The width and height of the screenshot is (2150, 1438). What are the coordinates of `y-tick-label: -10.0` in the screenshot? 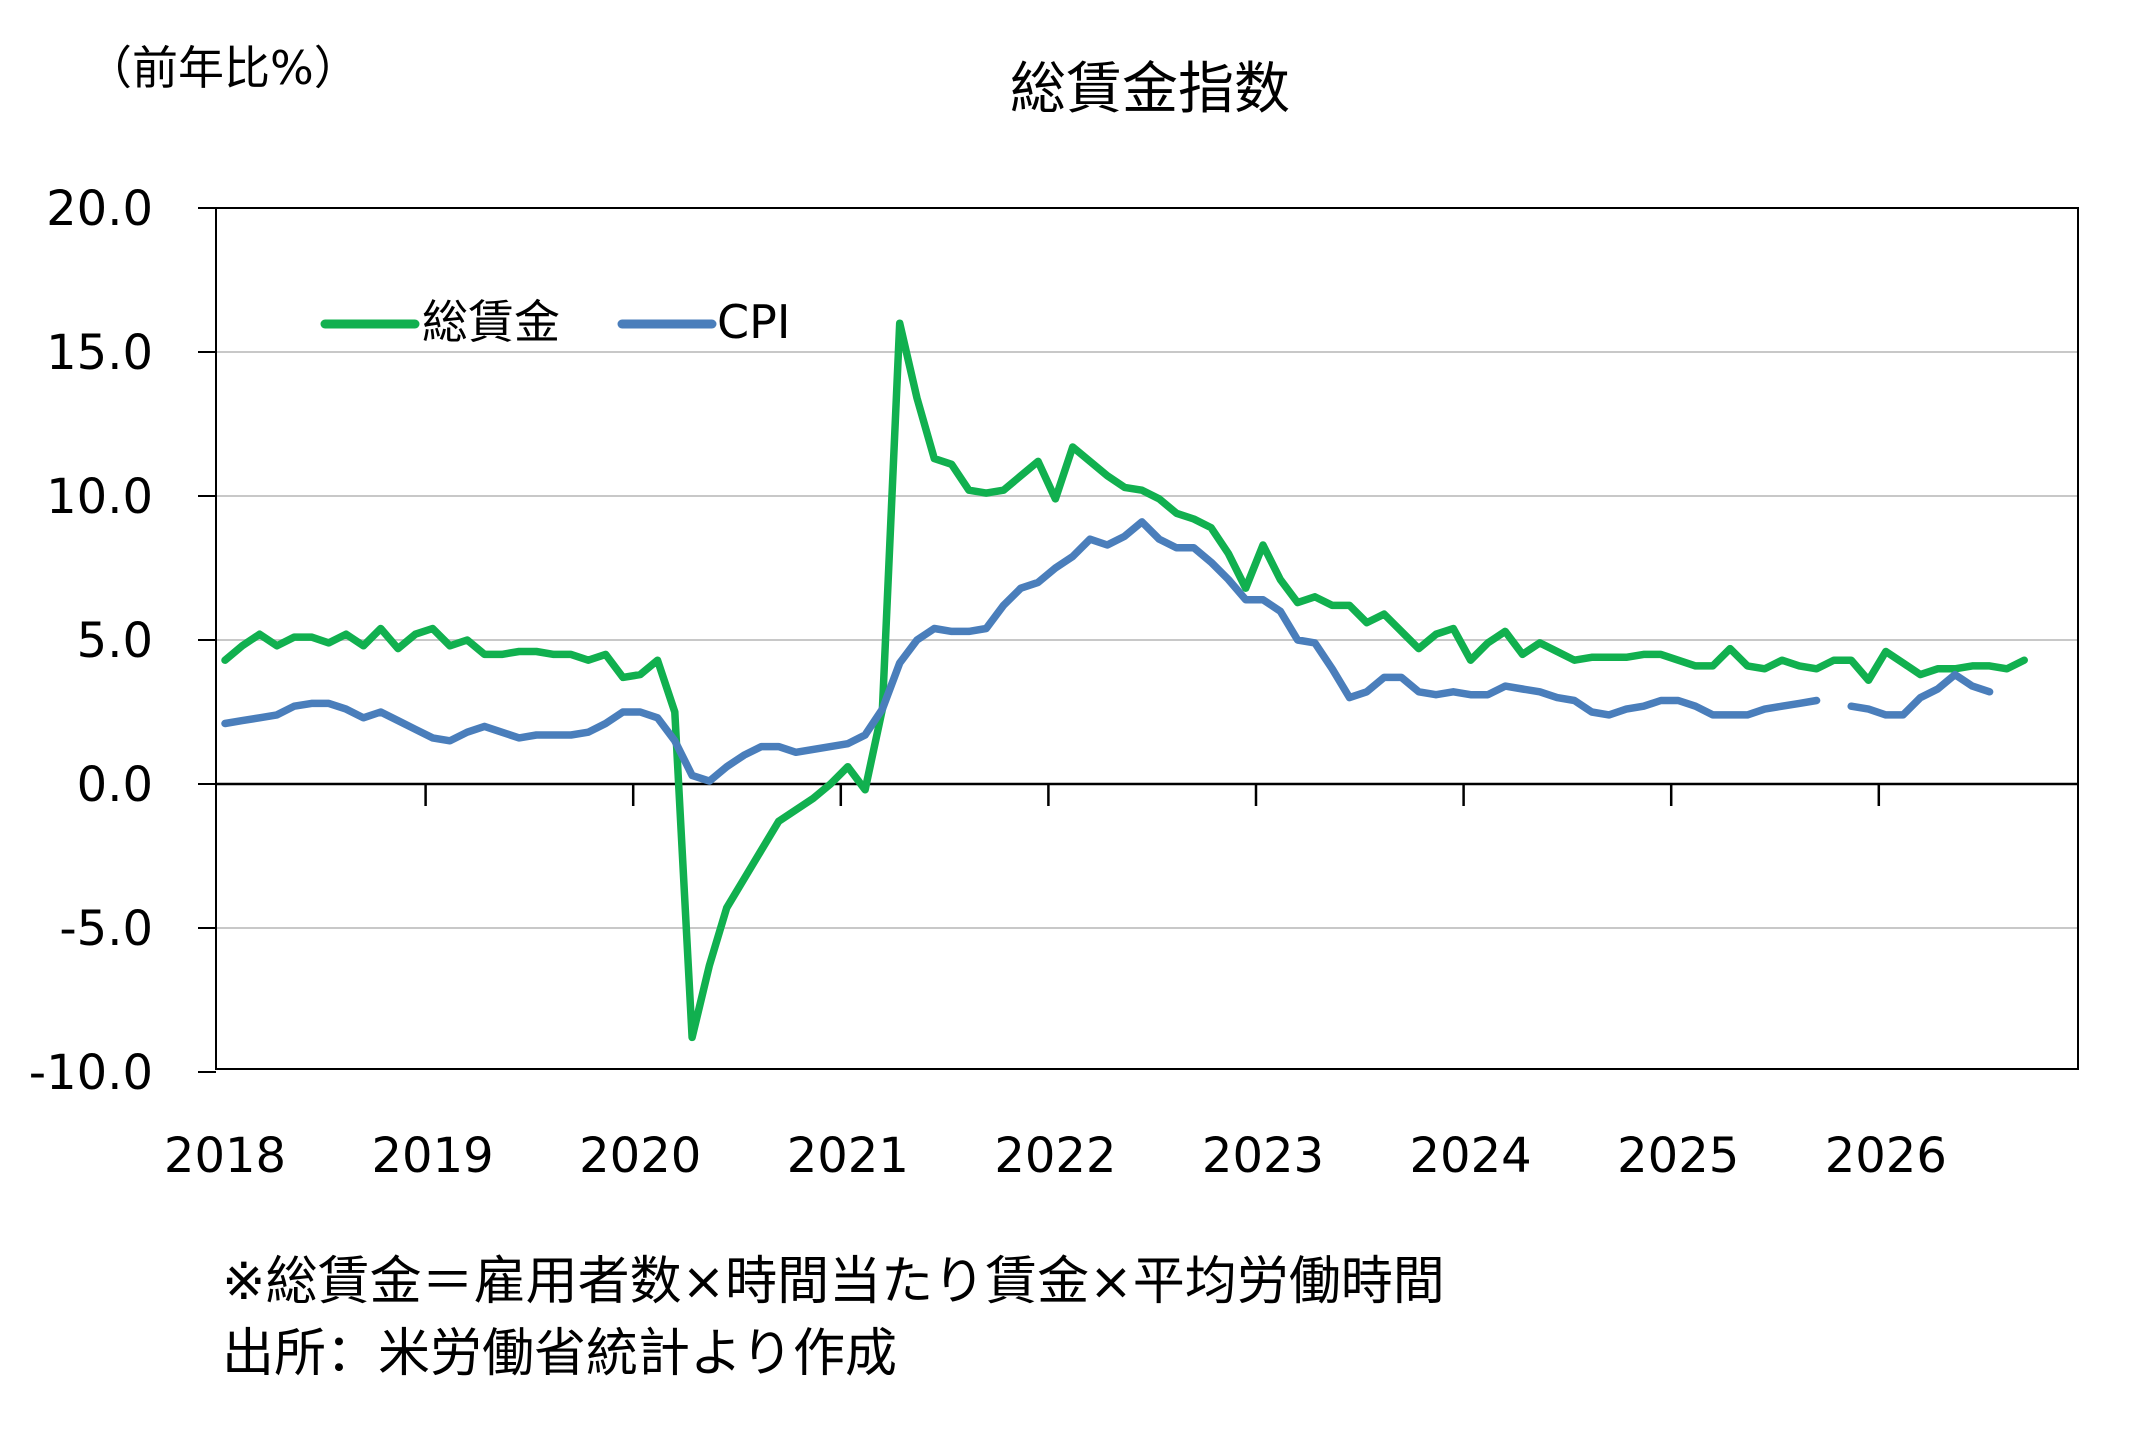 It's located at (91, 1073).